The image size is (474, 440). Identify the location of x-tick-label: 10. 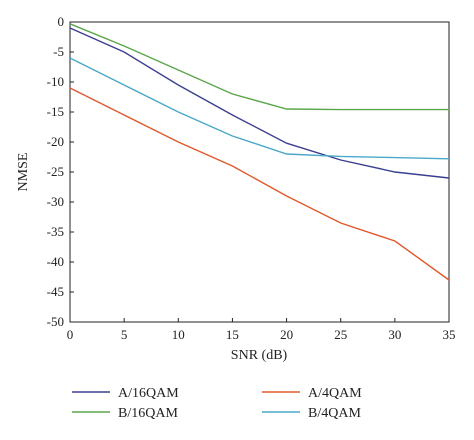
(178, 334).